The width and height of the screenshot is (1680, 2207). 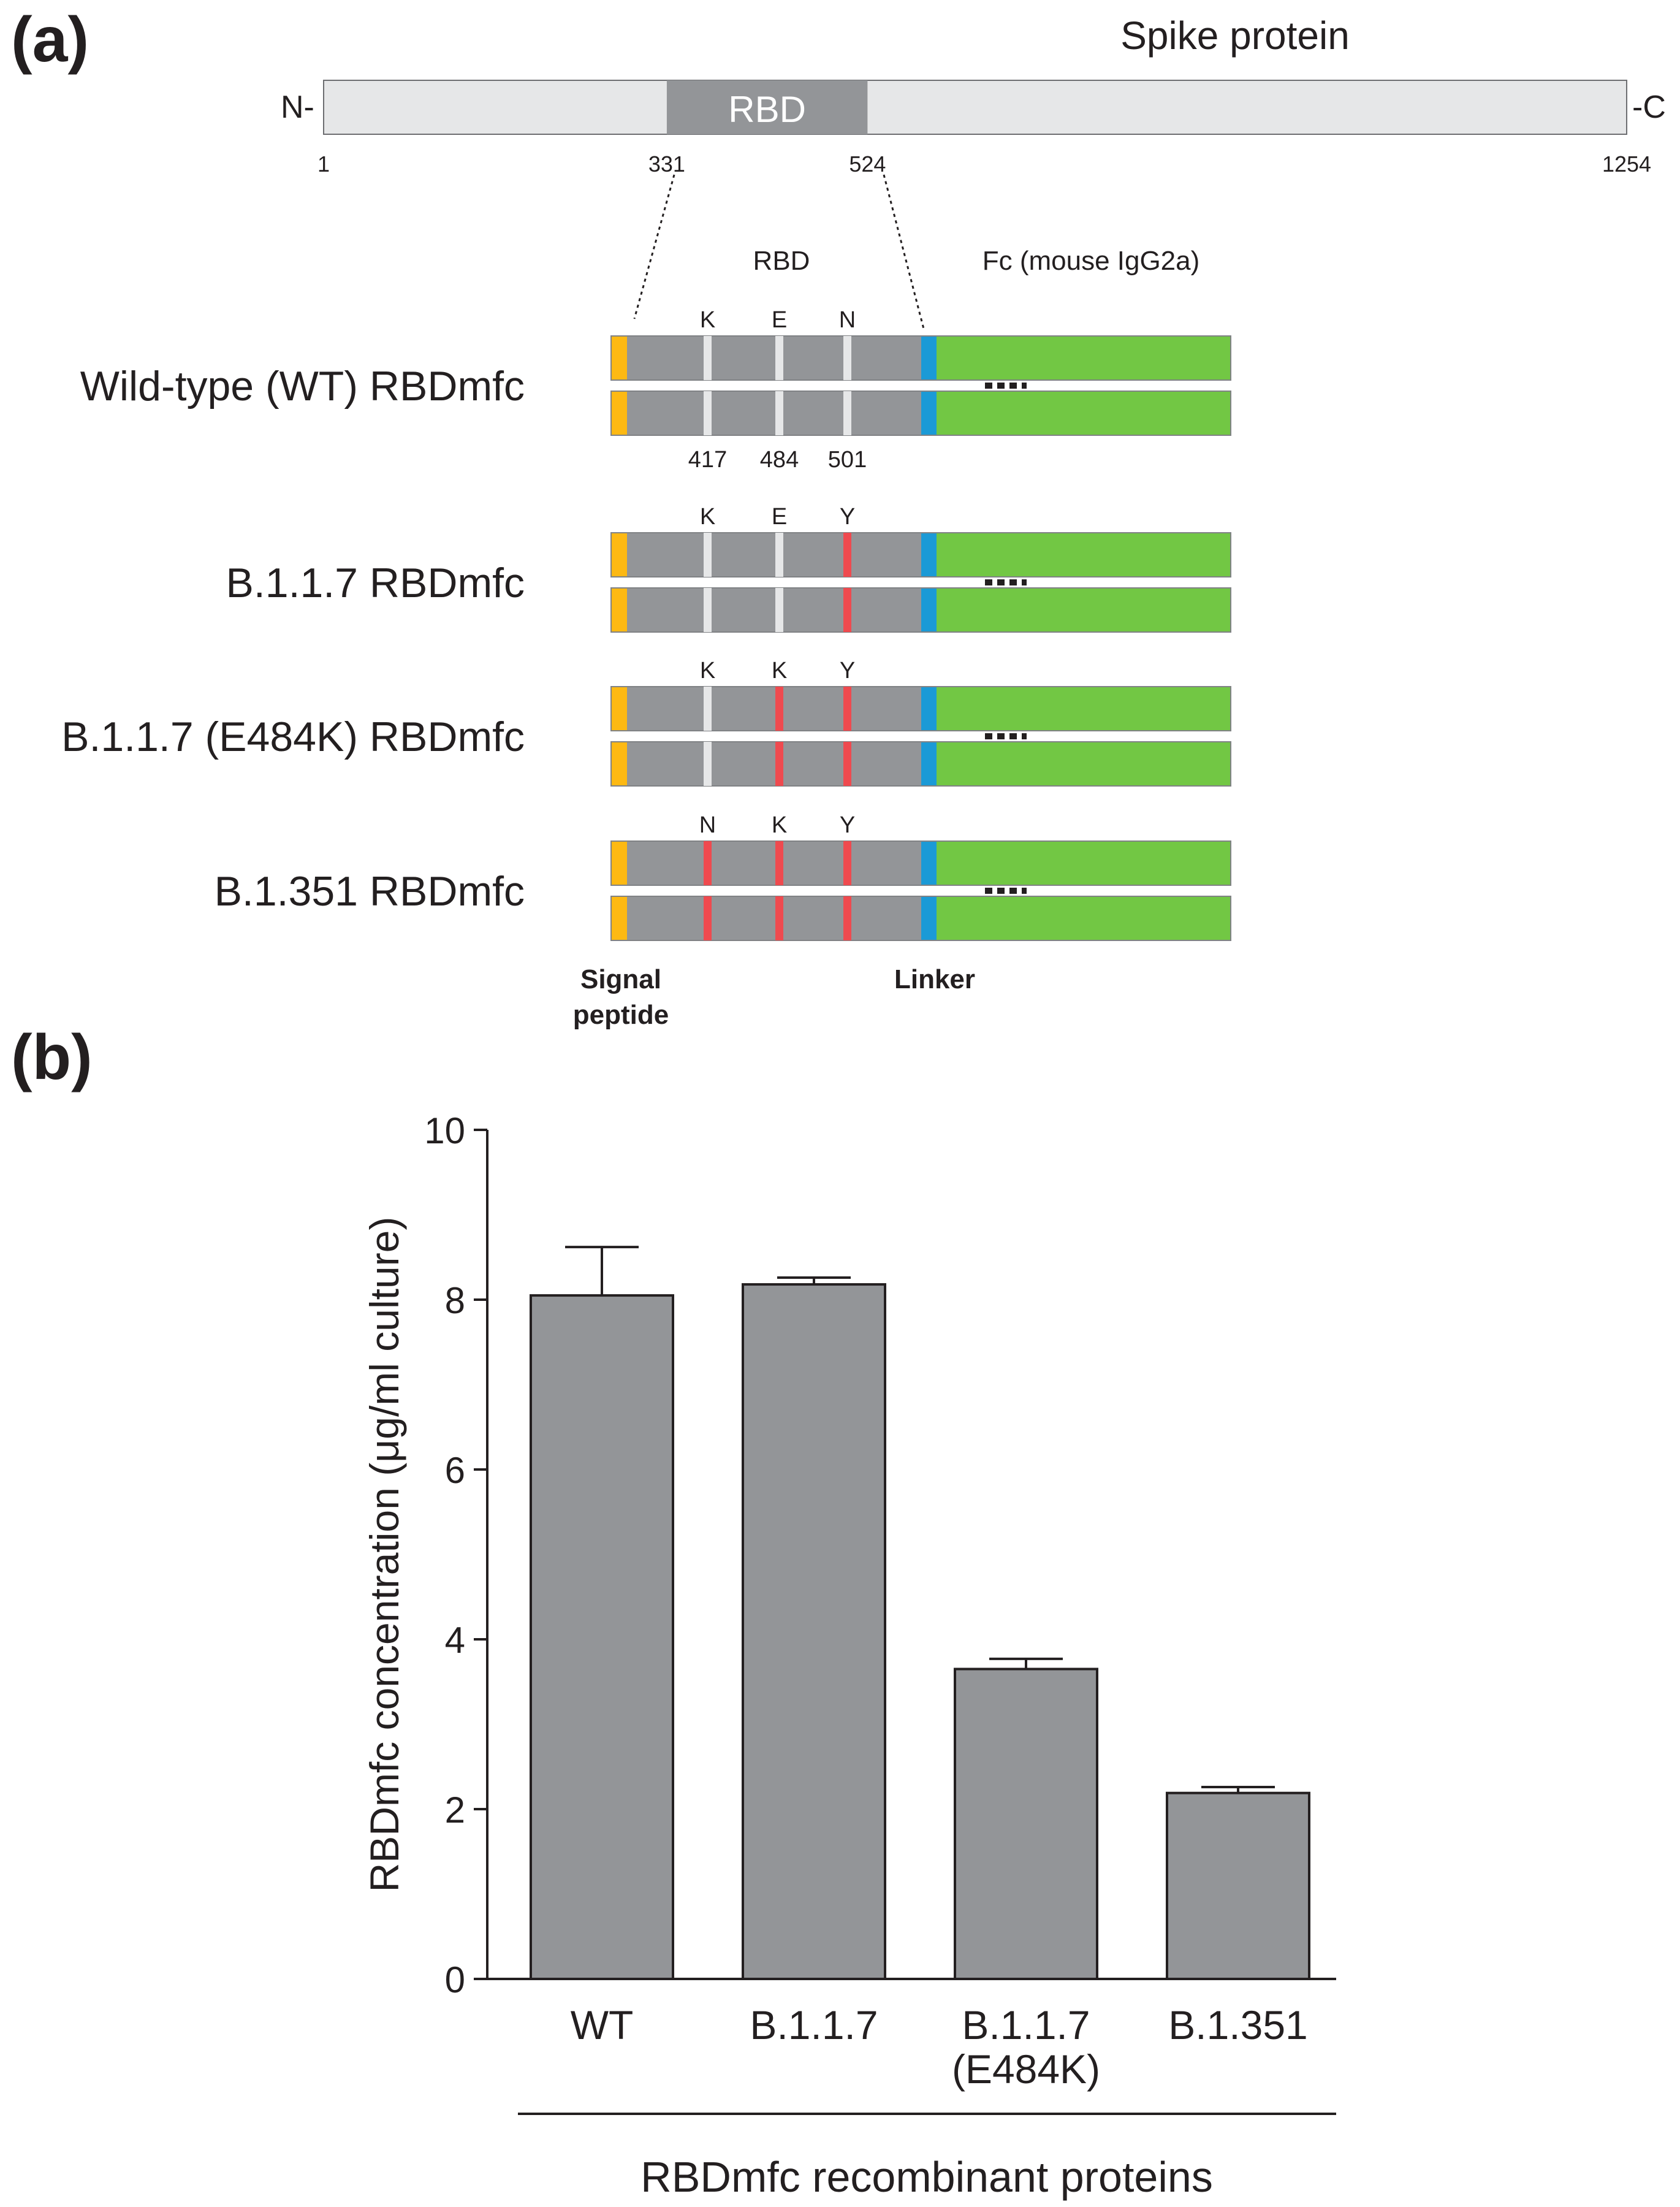 What do you see at coordinates (302, 387) in the screenshot?
I see `construct-name: Wild-type (WT) RBDmfc` at bounding box center [302, 387].